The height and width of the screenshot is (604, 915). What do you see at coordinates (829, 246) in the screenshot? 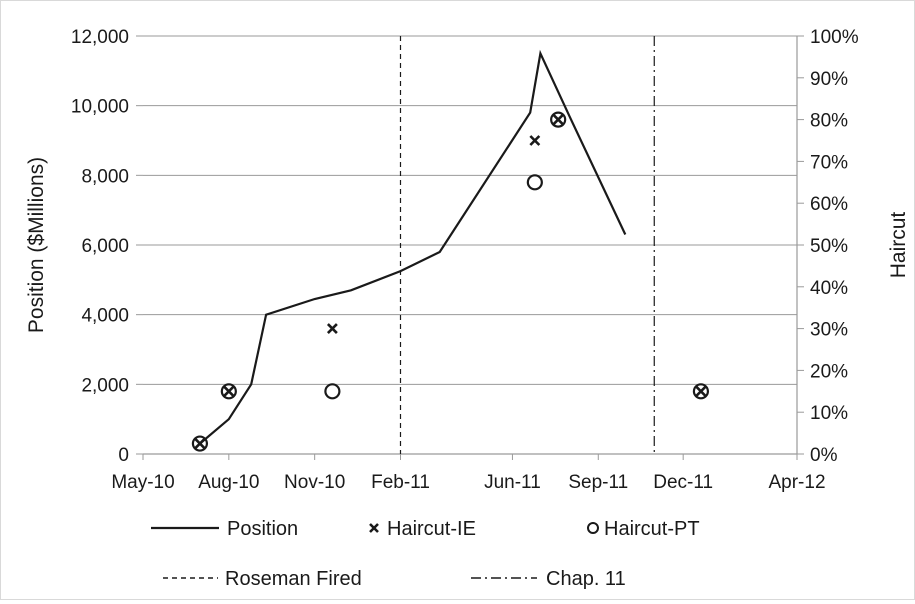
I see `y-right-tick-label: 50%` at bounding box center [829, 246].